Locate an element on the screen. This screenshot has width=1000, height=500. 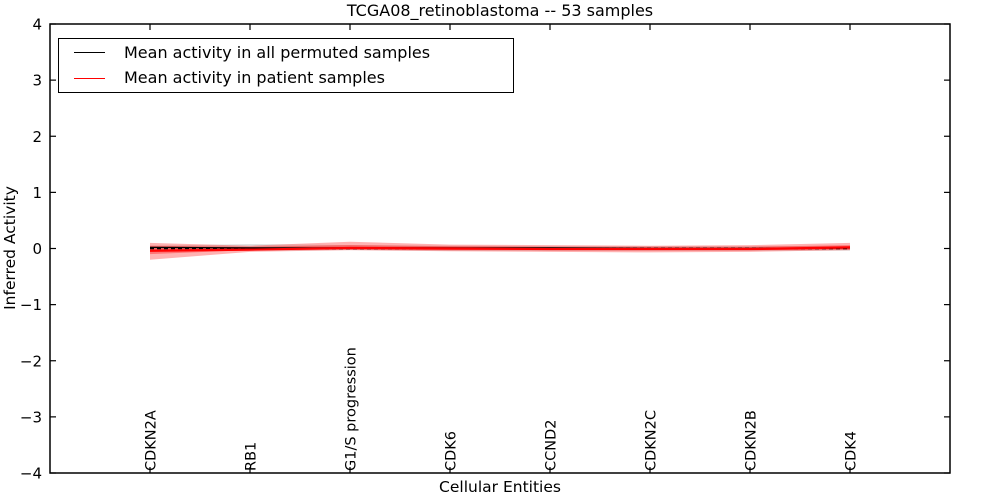
y-axis-label: Inferred Activity is located at coordinates (10, 248).